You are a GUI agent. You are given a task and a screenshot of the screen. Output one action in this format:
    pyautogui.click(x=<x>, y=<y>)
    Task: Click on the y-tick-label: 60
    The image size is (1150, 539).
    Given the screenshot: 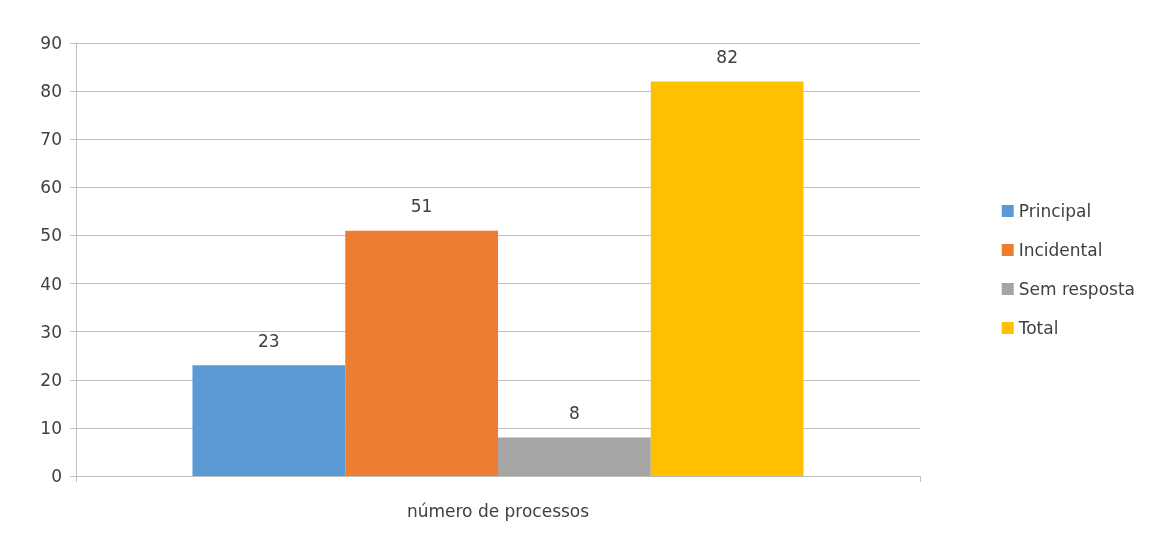 What is the action you would take?
    pyautogui.click(x=51, y=187)
    